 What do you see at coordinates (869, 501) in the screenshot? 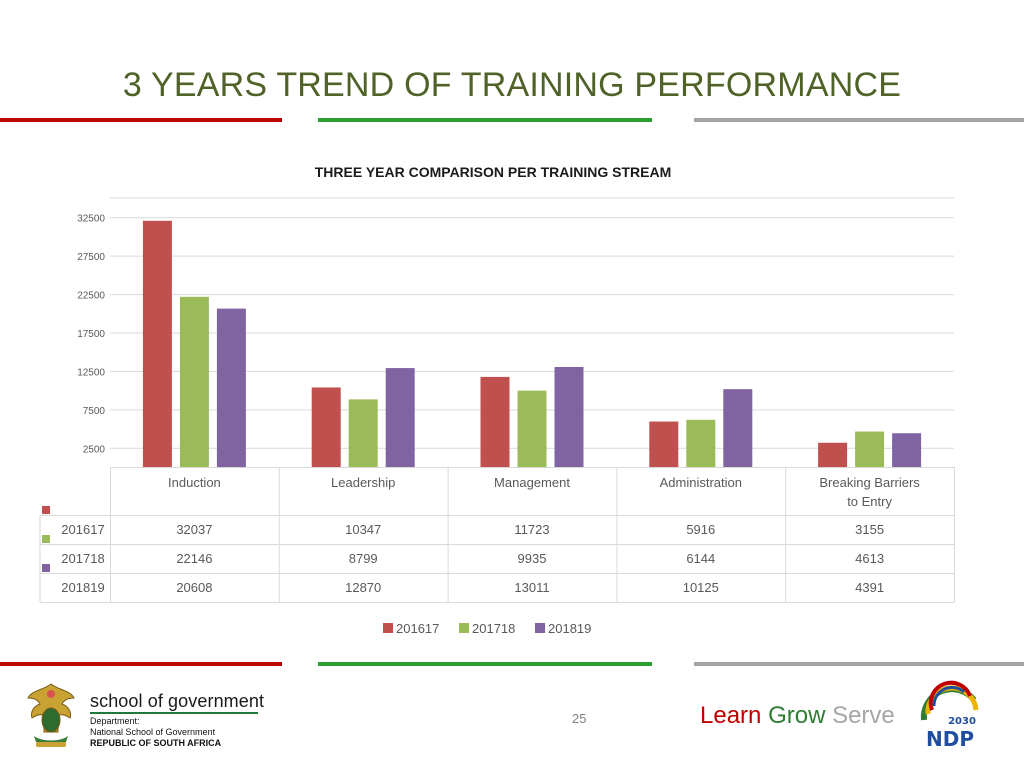
I see `category-label-line: to Entry` at bounding box center [869, 501].